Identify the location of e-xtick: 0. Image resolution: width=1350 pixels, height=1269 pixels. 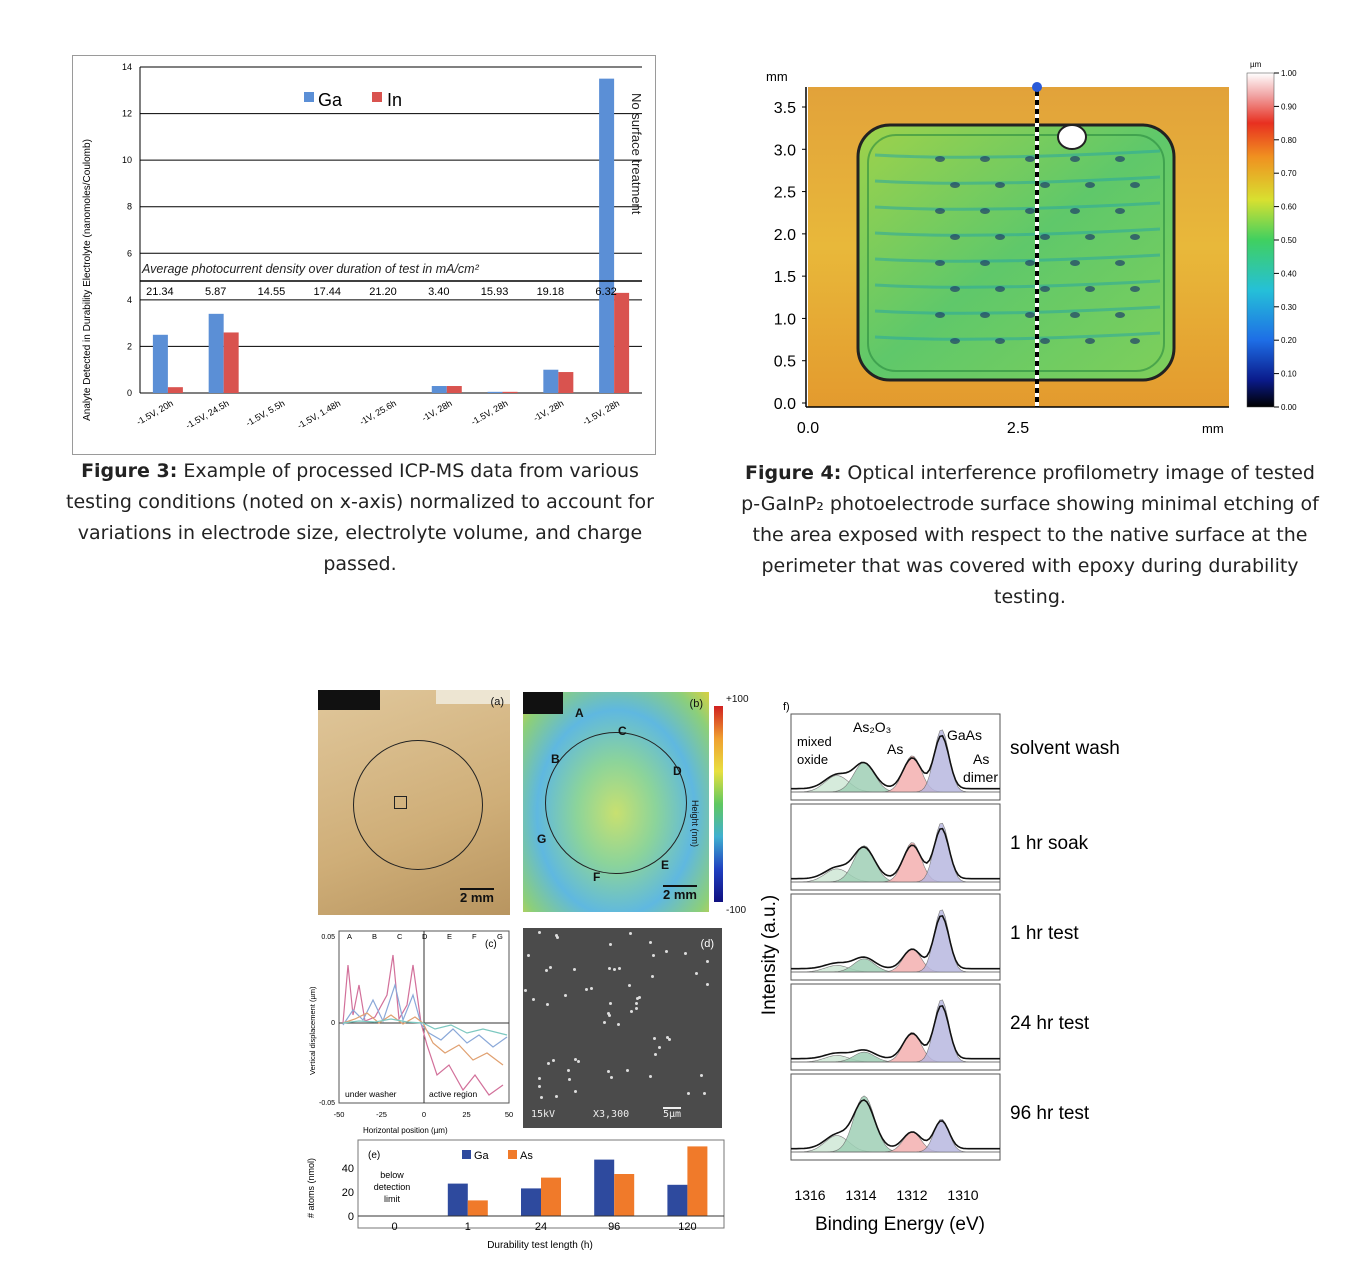
(395, 1227).